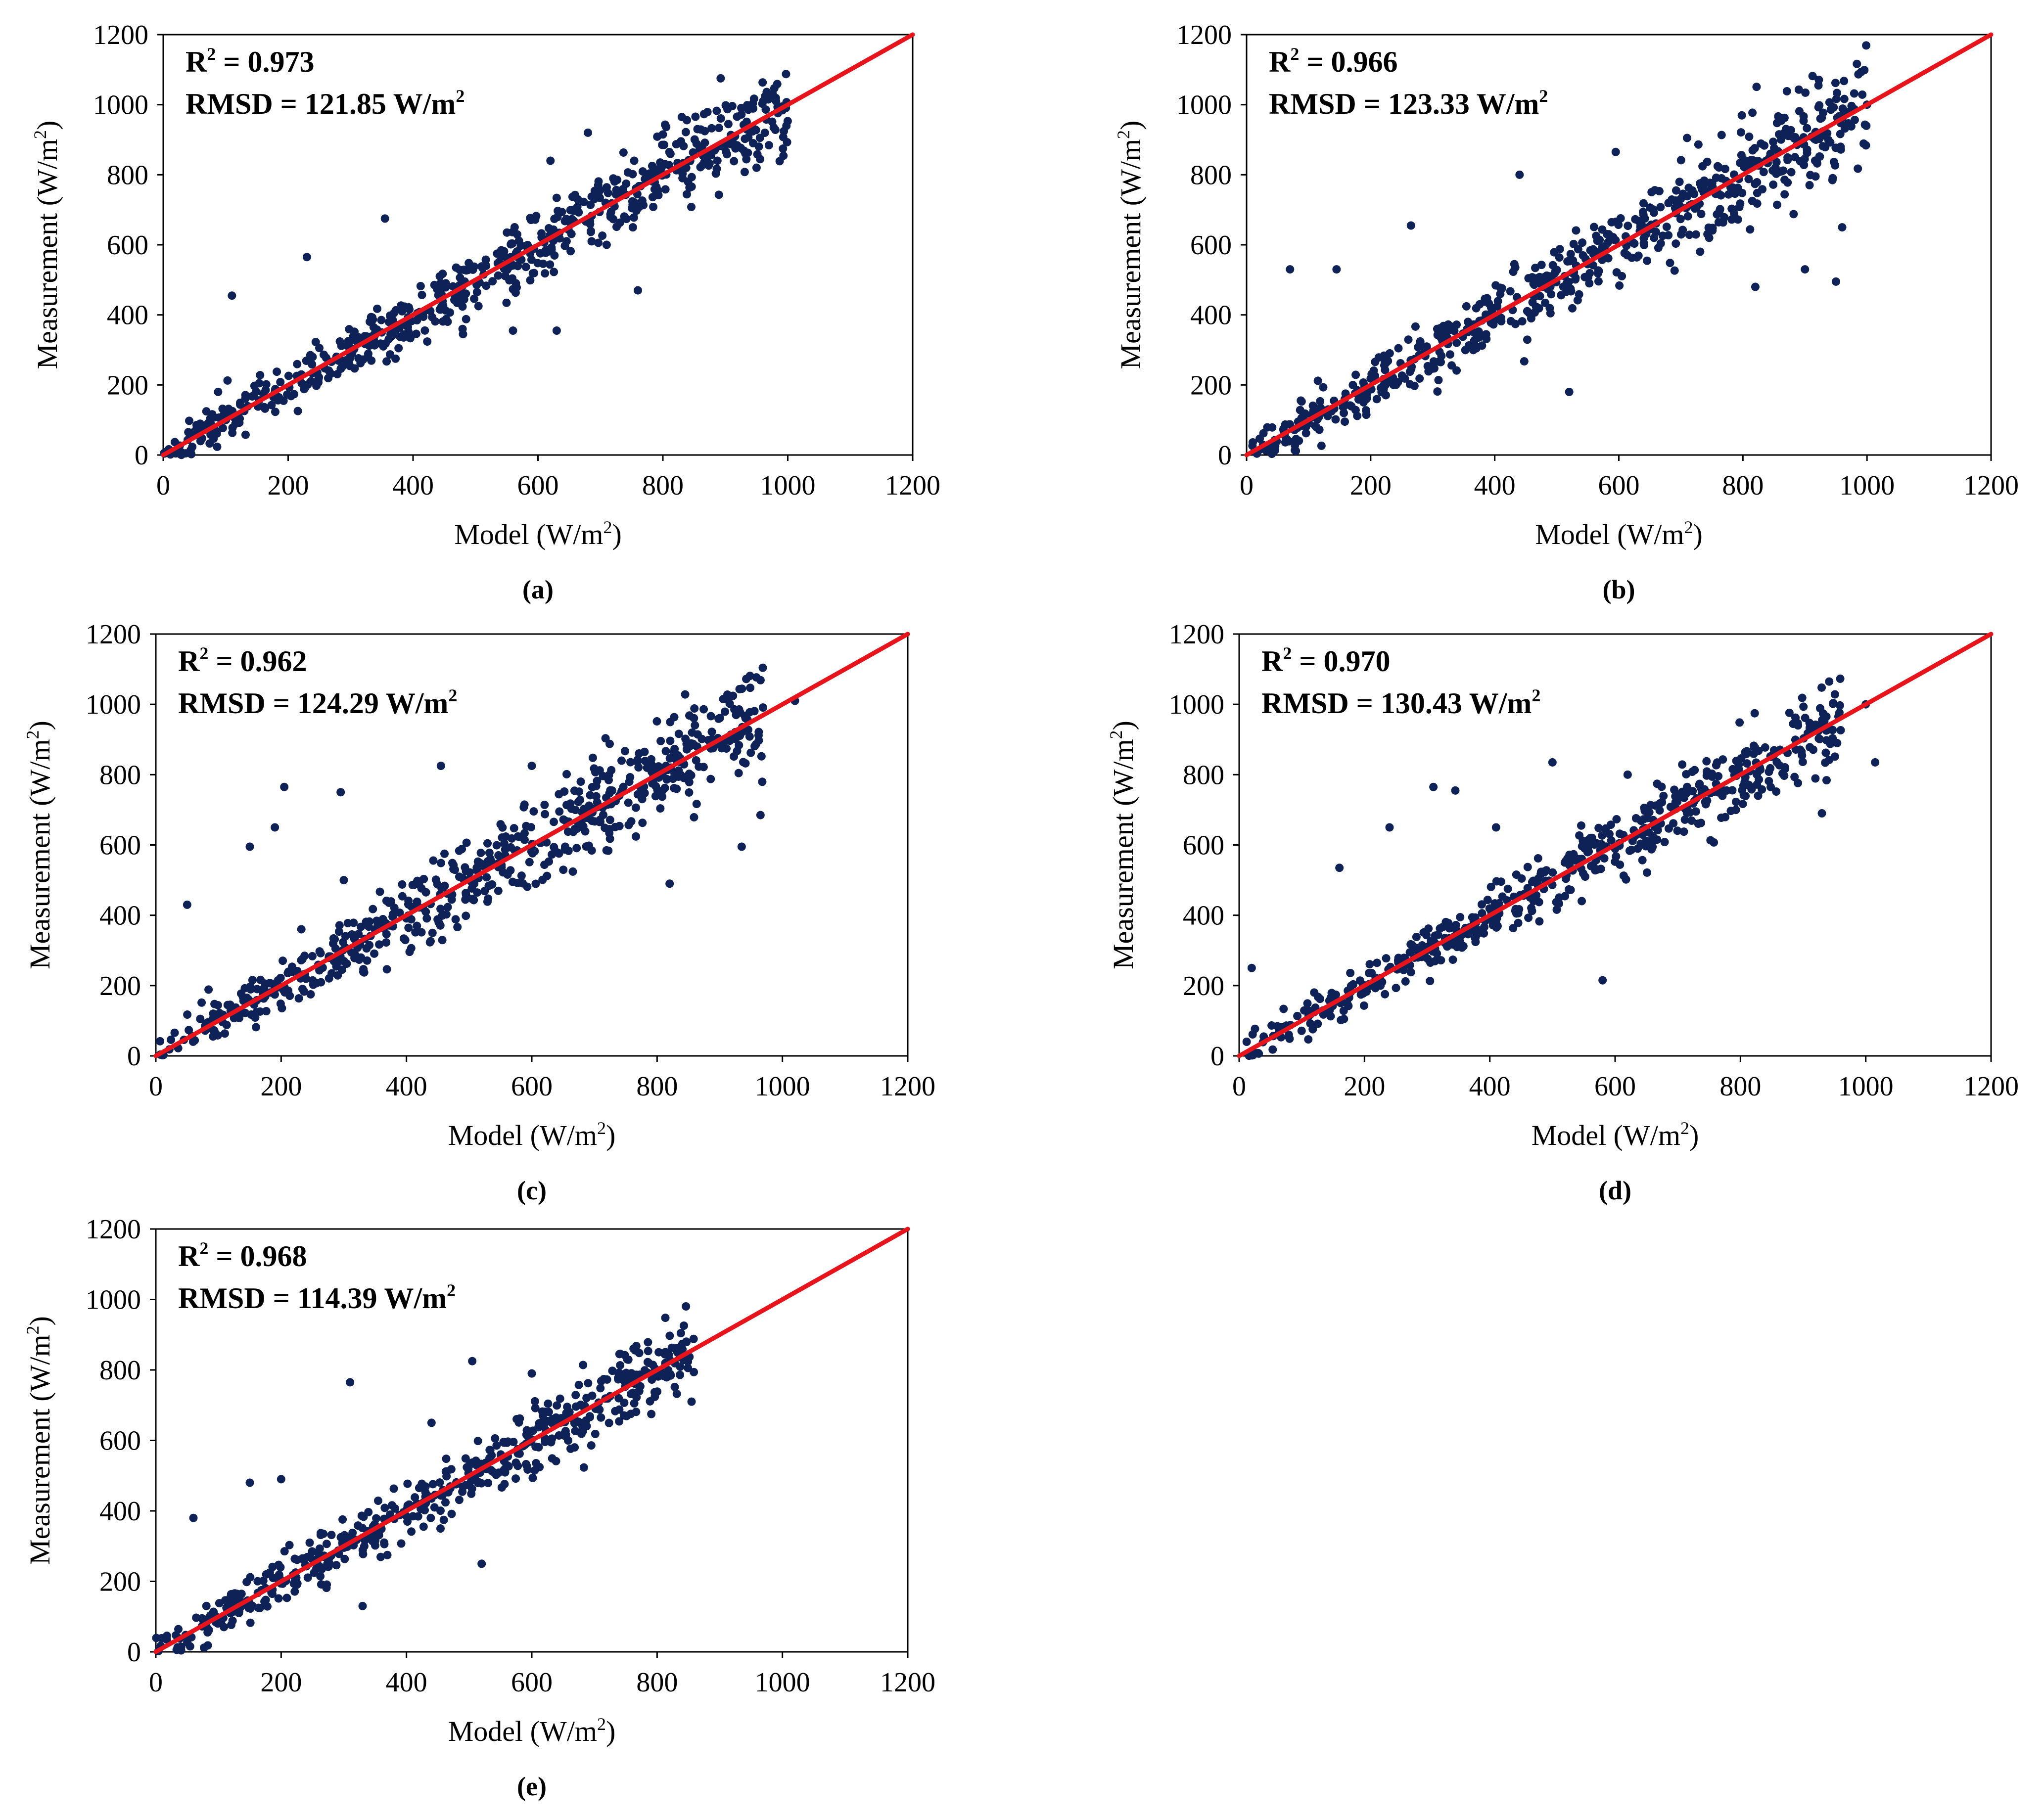 The width and height of the screenshot is (2044, 1820). I want to click on rmsd-text: RMSD = 124.29 W/m, so click(313, 703).